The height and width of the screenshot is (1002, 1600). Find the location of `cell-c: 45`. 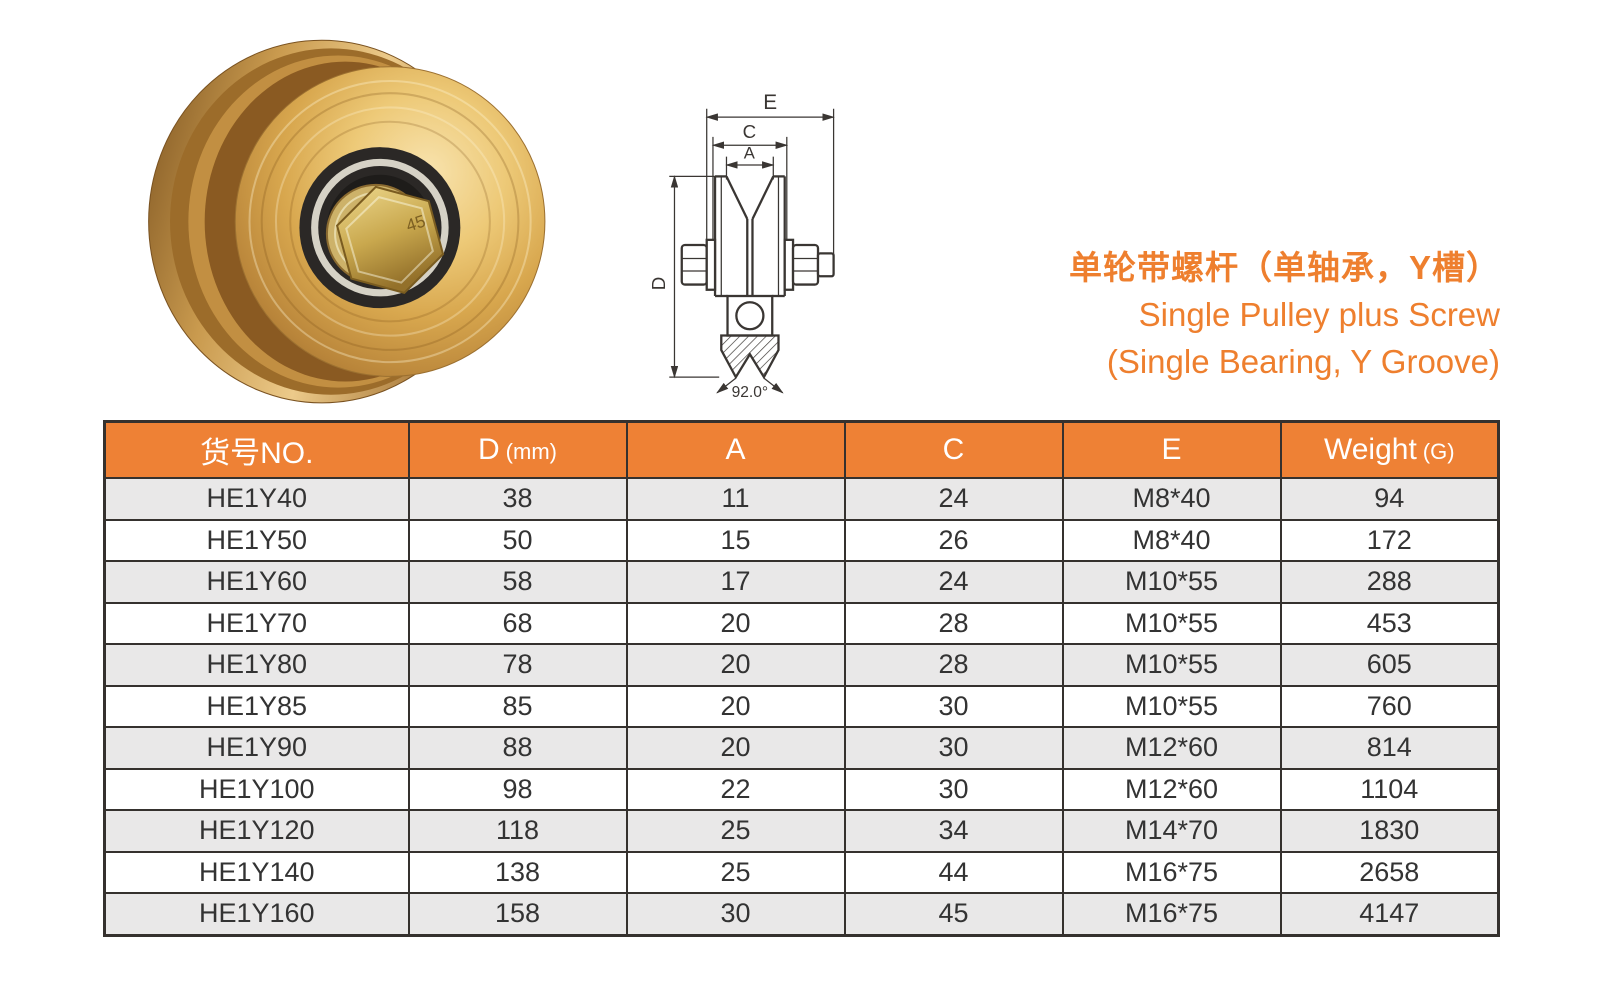

cell-c: 45 is located at coordinates (953, 914).